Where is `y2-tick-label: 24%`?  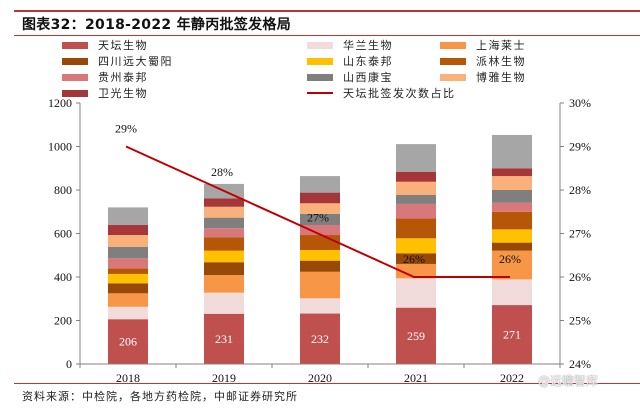
y2-tick-label: 24% is located at coordinates (580, 364).